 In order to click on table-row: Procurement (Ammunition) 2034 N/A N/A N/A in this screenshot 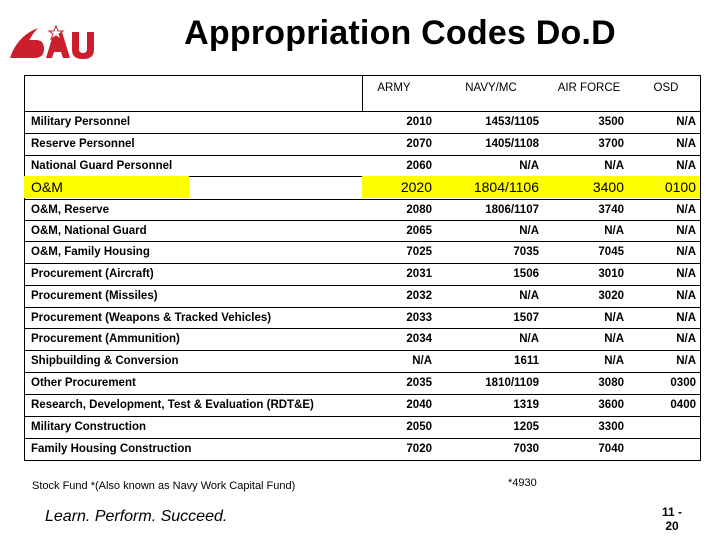, I will do `click(362, 339)`.